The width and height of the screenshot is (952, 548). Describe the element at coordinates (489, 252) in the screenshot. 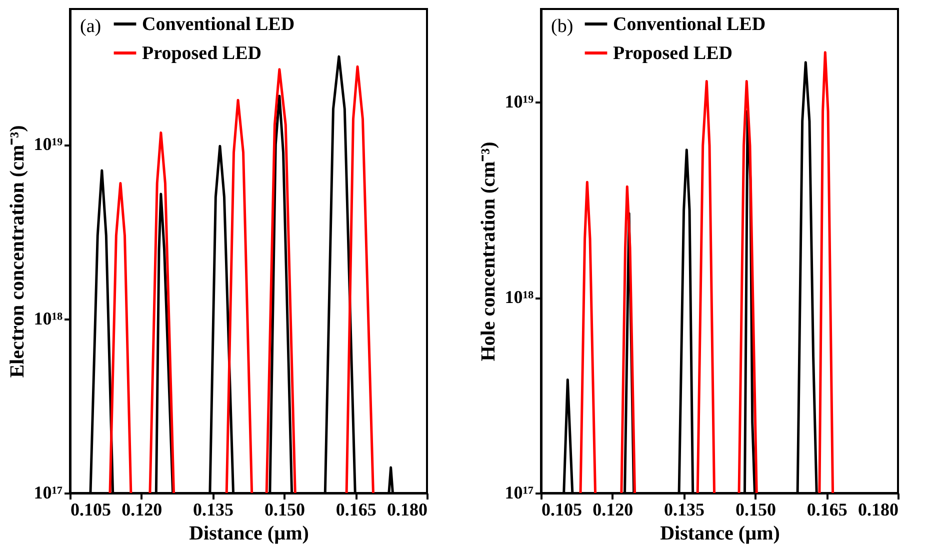

I see `y-axis-title: Hole concentration (cm⁻³)` at that location.